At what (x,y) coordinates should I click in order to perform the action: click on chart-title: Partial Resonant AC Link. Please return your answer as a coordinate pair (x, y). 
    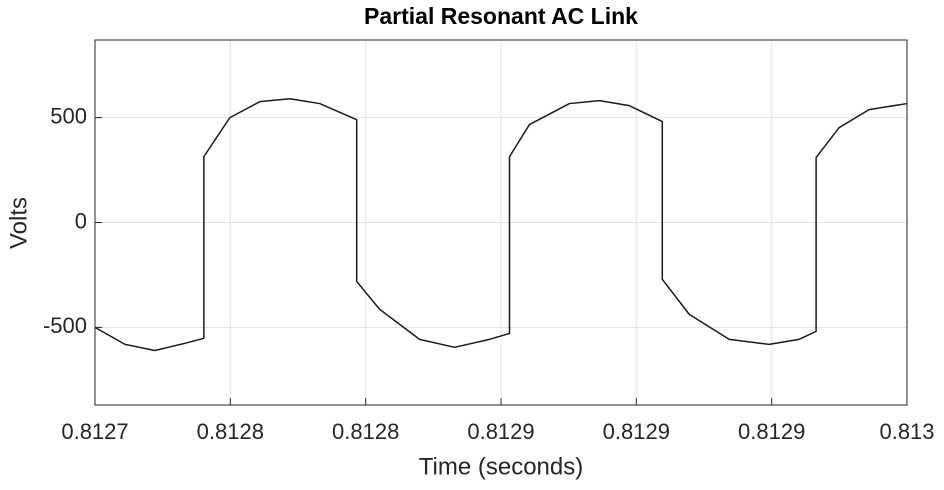
    Looking at the image, I should click on (501, 16).